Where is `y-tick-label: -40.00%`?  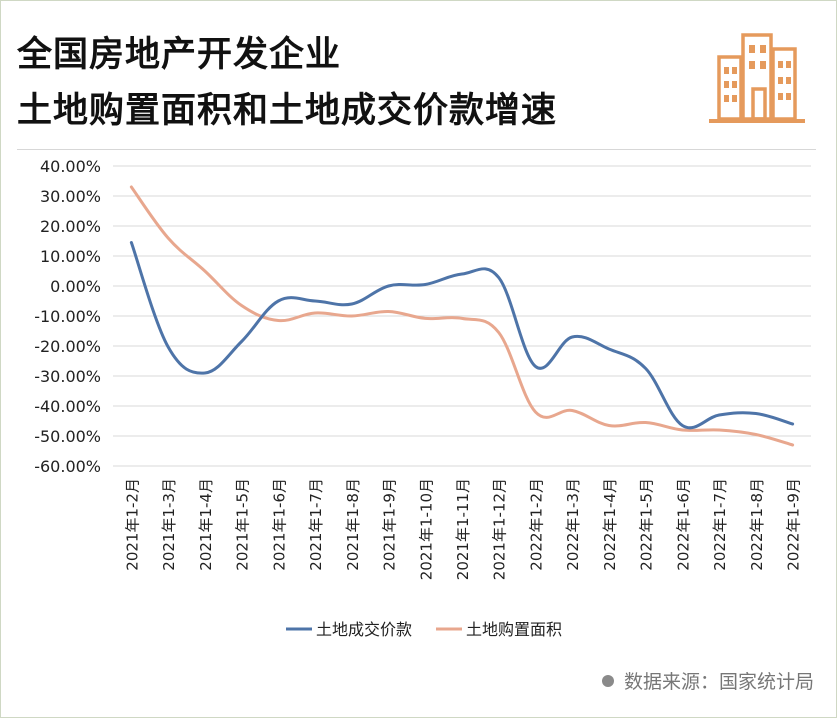 y-tick-label: -40.00% is located at coordinates (67, 406).